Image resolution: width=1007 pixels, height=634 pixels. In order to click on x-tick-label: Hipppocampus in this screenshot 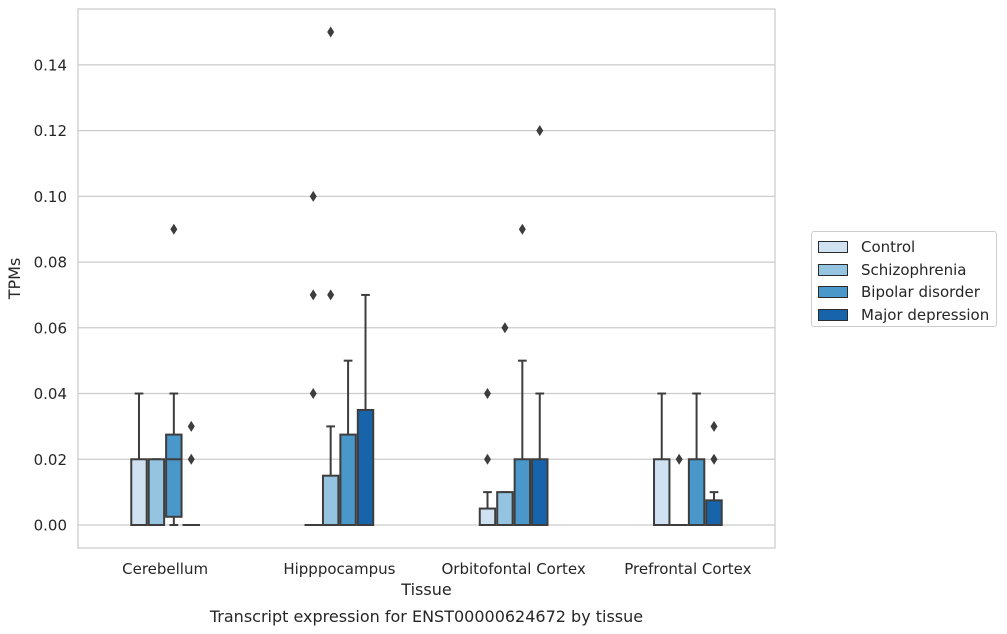, I will do `click(339, 569)`.